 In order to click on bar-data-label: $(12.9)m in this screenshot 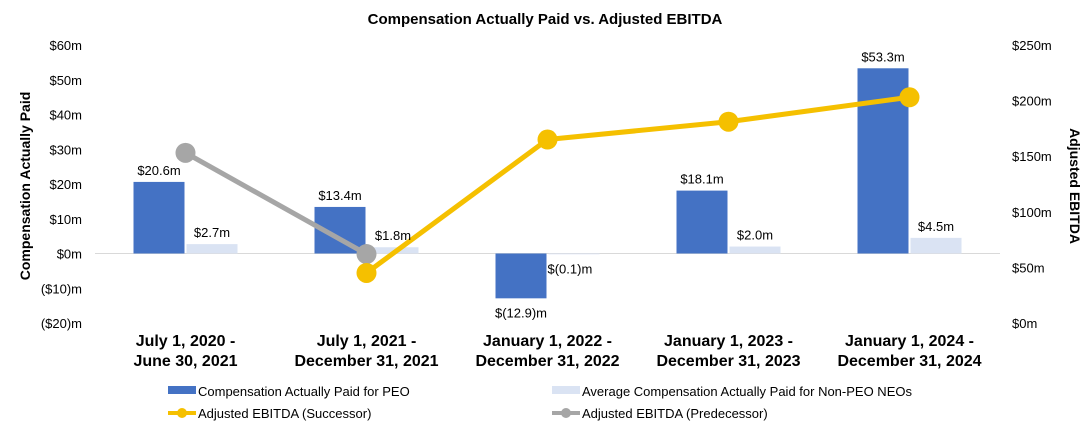, I will do `click(521, 312)`.